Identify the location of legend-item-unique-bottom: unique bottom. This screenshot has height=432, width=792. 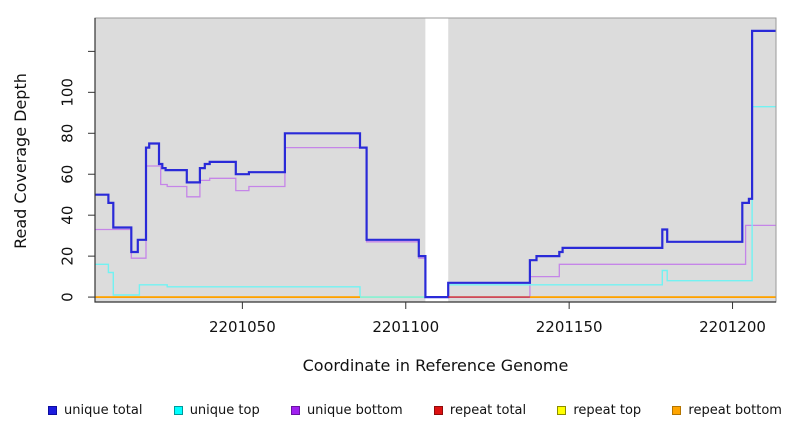
(346, 410).